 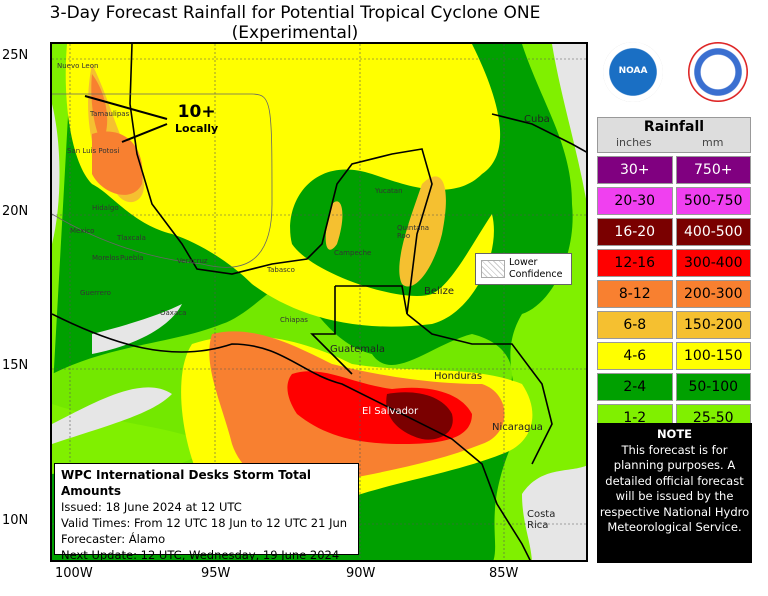 I want to click on legend-row: 6-8 150-200, so click(x=674, y=325).